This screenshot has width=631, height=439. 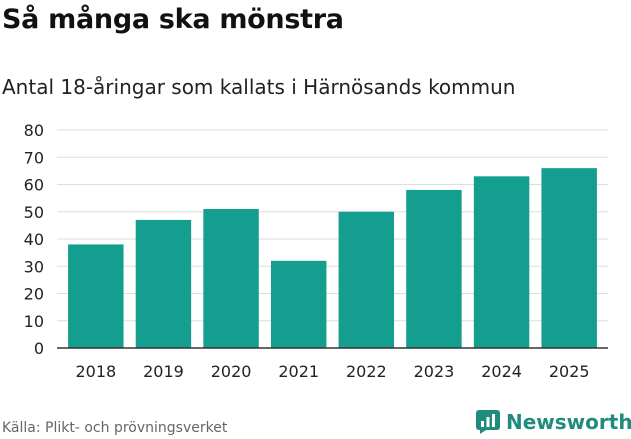 I want to click on brand-logo: Newsworthy, so click(x=553, y=422).